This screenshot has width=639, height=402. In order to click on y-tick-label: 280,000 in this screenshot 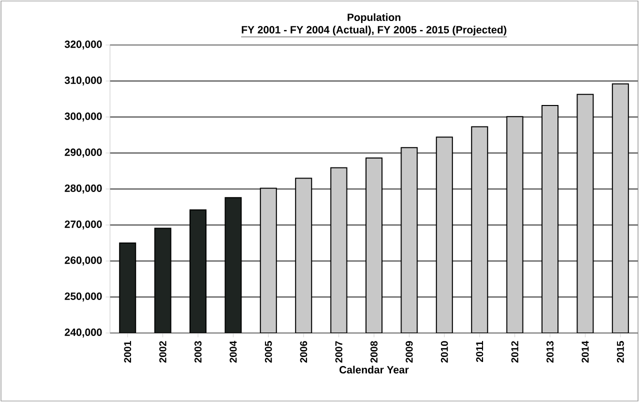, I will do `click(83, 189)`.